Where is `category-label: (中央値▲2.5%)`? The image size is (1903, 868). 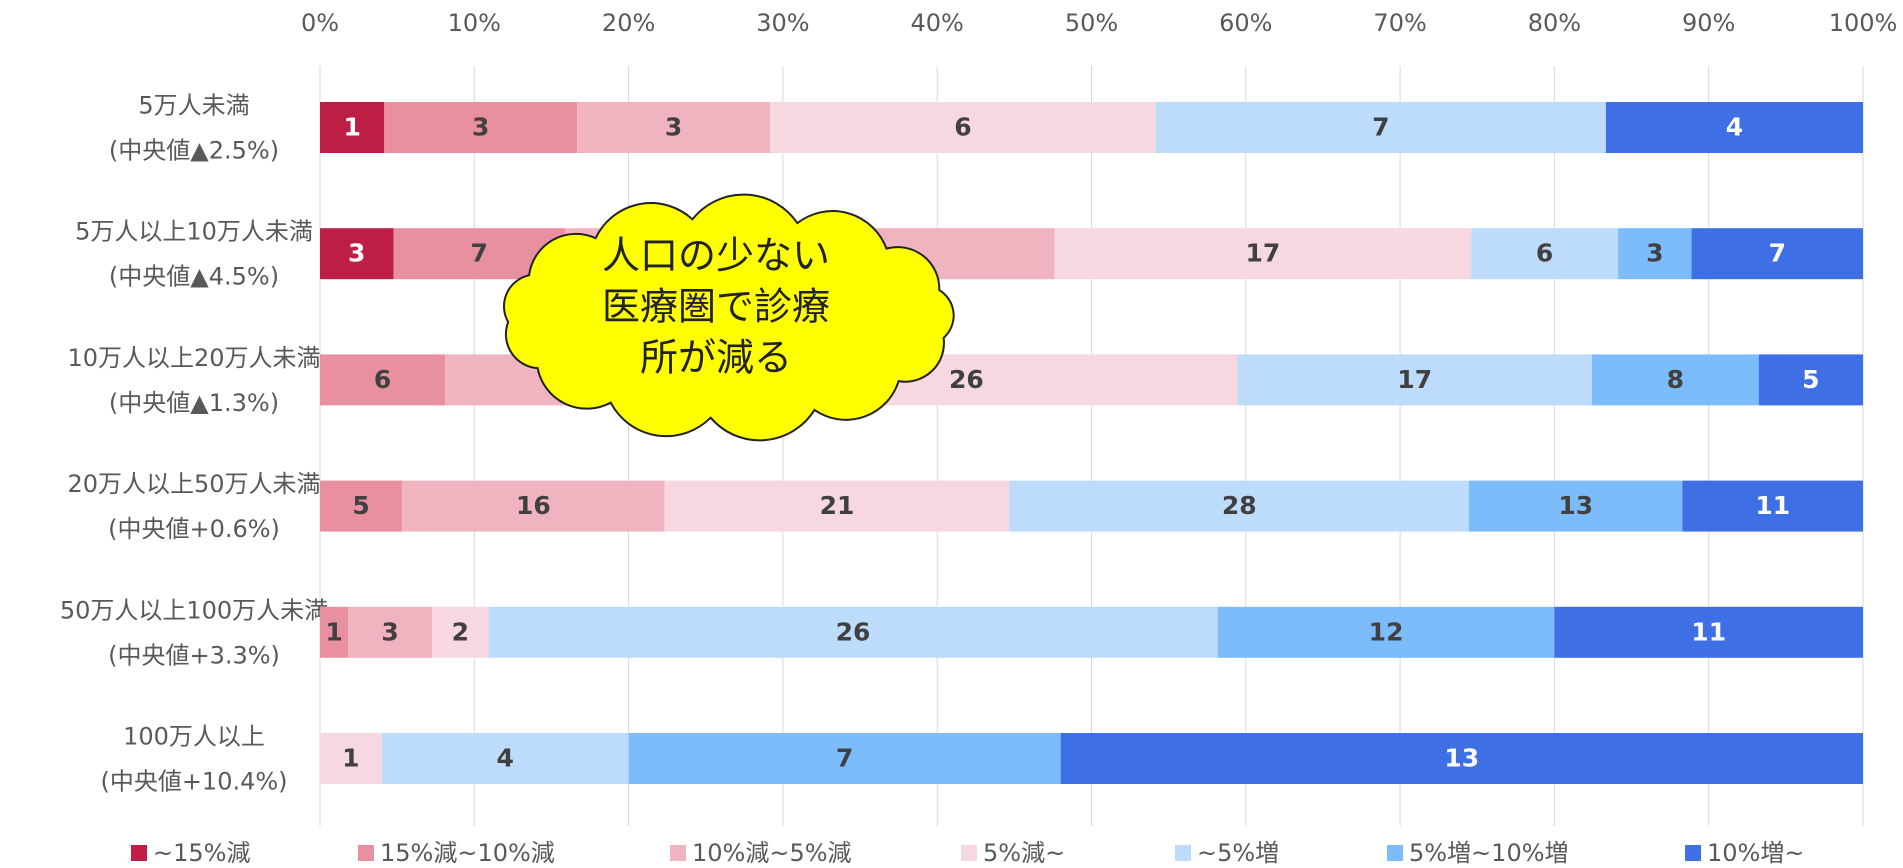 category-label: (中央値▲2.5%) is located at coordinates (194, 151).